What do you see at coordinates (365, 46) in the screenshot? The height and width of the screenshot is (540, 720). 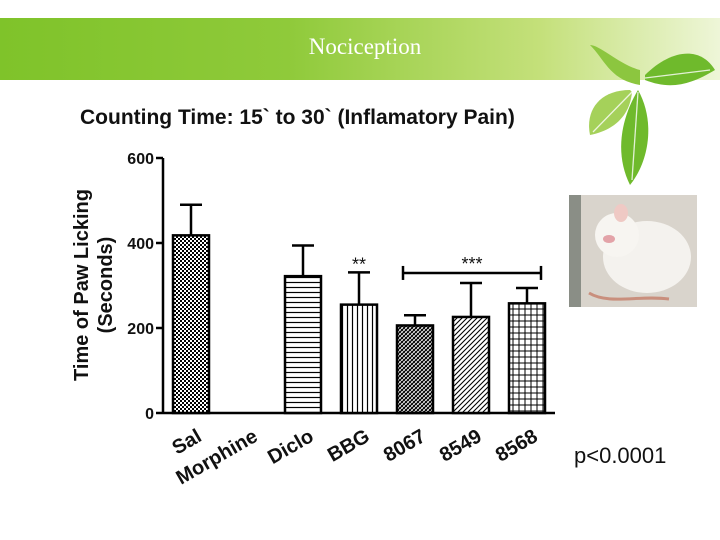 I see `slide-title: Nociception` at bounding box center [365, 46].